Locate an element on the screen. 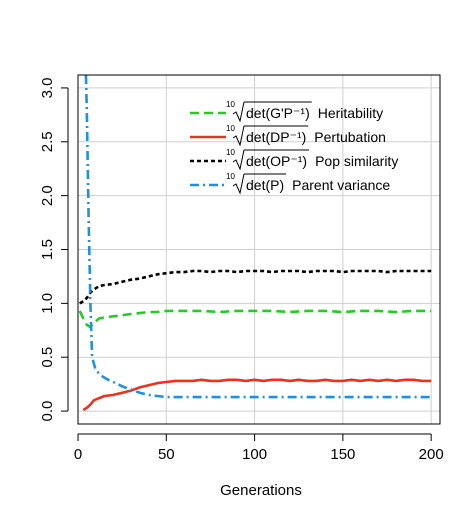 Image resolution: width=474 pixels, height=521 pixels. legend-label: Pertubation is located at coordinates (350, 137).